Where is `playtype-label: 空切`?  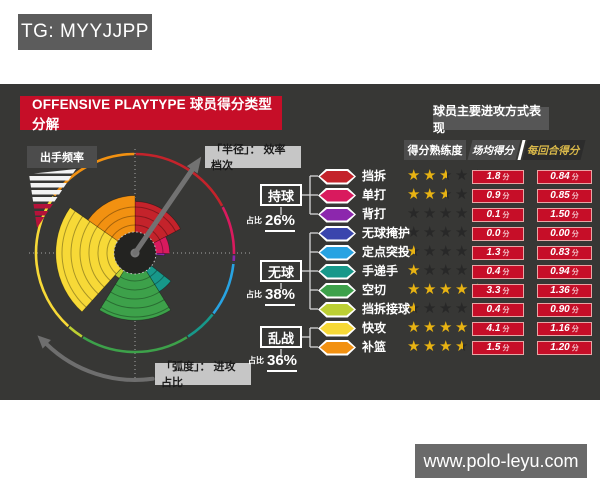
playtype-label: 空切 is located at coordinates (374, 290).